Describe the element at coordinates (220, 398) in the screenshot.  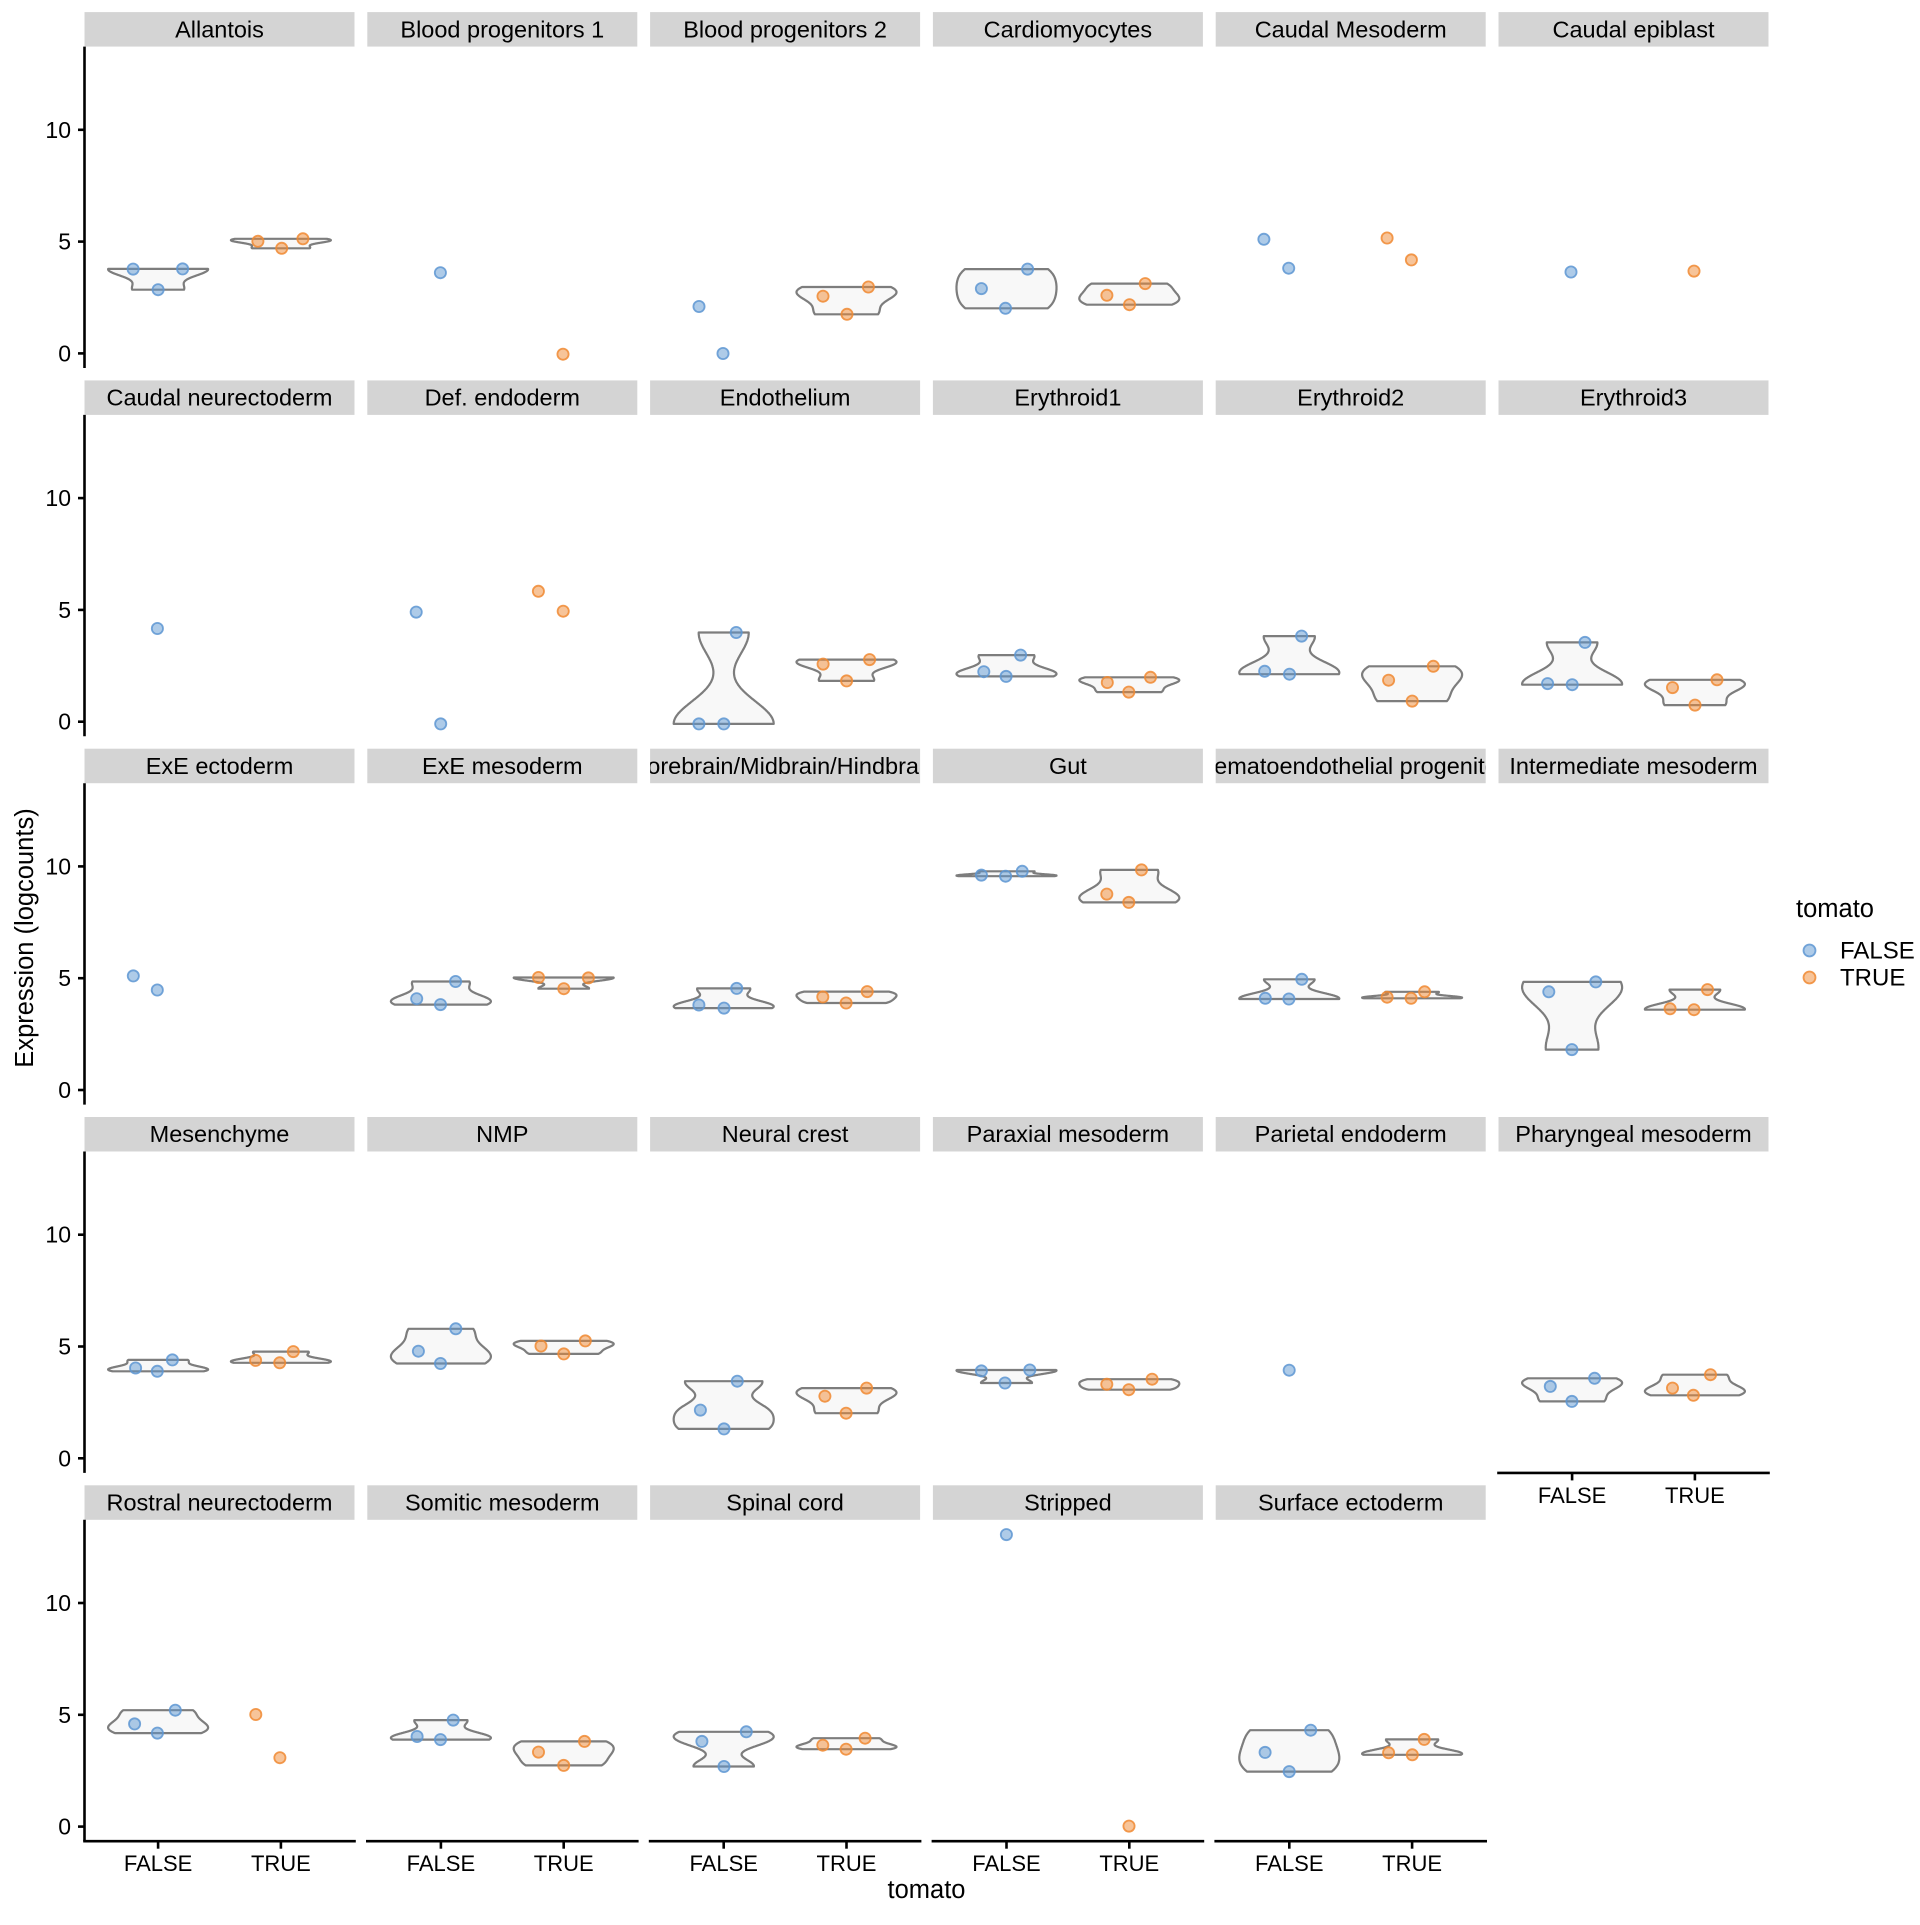
I see `svg-text: Caudal neurectoderm` at that location.